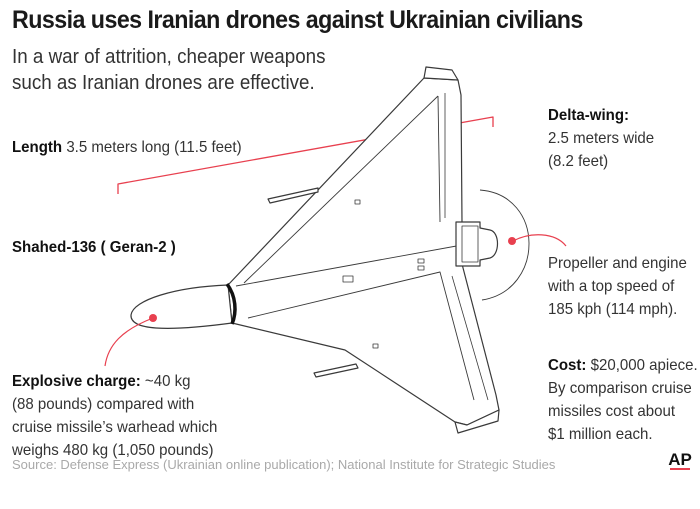  Describe the element at coordinates (37, 147) in the screenshot. I see `length-label-title: Length` at that location.